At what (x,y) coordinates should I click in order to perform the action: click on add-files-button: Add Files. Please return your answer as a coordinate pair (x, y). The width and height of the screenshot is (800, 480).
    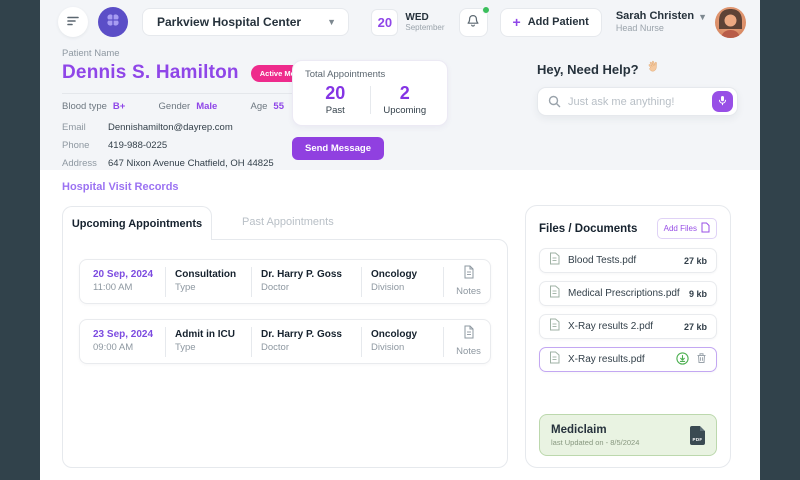
    Looking at the image, I should click on (686, 228).